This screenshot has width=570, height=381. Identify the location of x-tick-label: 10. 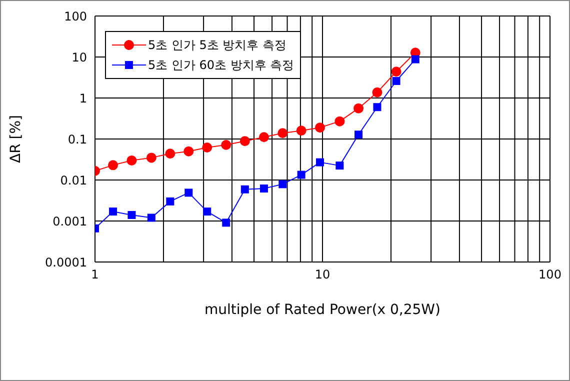
(322, 275).